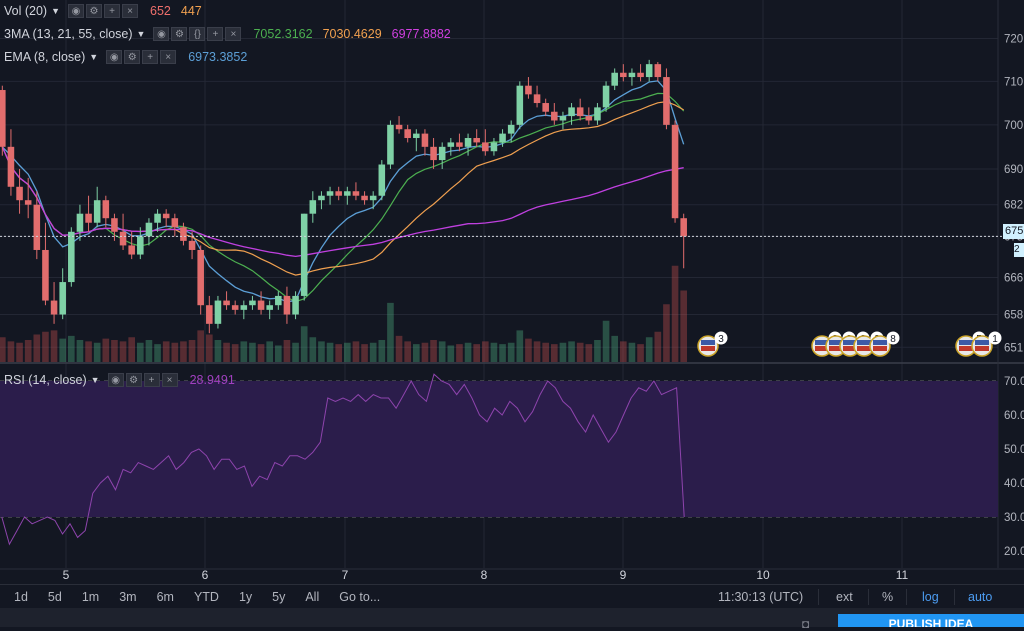 Image resolution: width=1024 pixels, height=631 pixels. What do you see at coordinates (206, 597) in the screenshot?
I see `range-ytd: YTD` at bounding box center [206, 597].